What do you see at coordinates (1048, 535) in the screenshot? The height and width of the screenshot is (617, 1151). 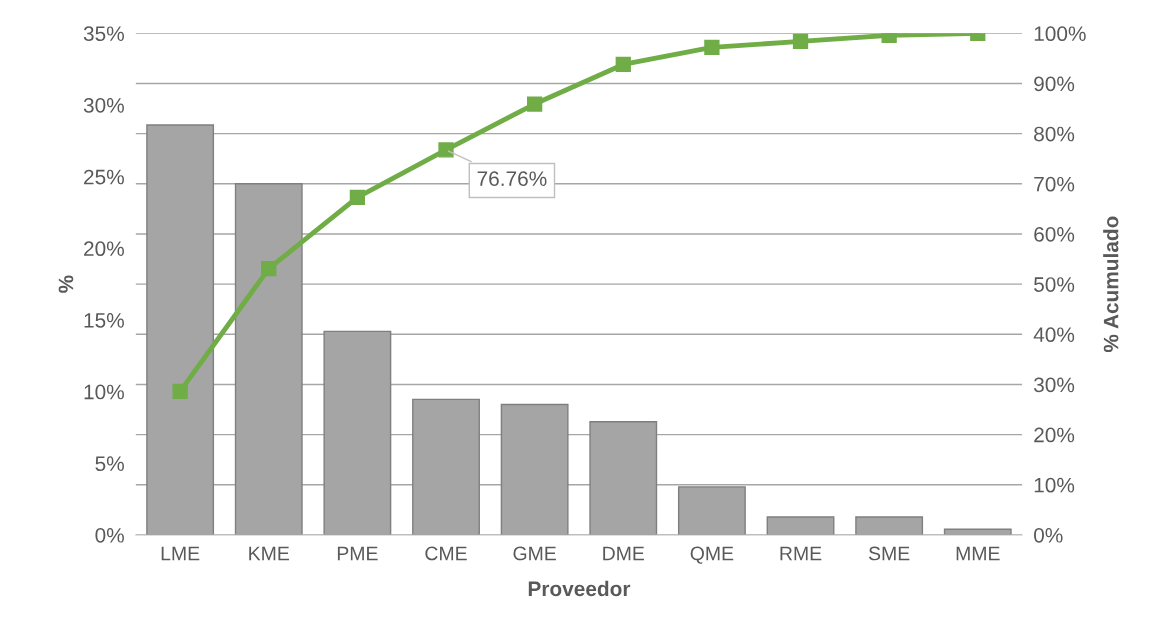 I see `y2-tick-label: 0%` at bounding box center [1048, 535].